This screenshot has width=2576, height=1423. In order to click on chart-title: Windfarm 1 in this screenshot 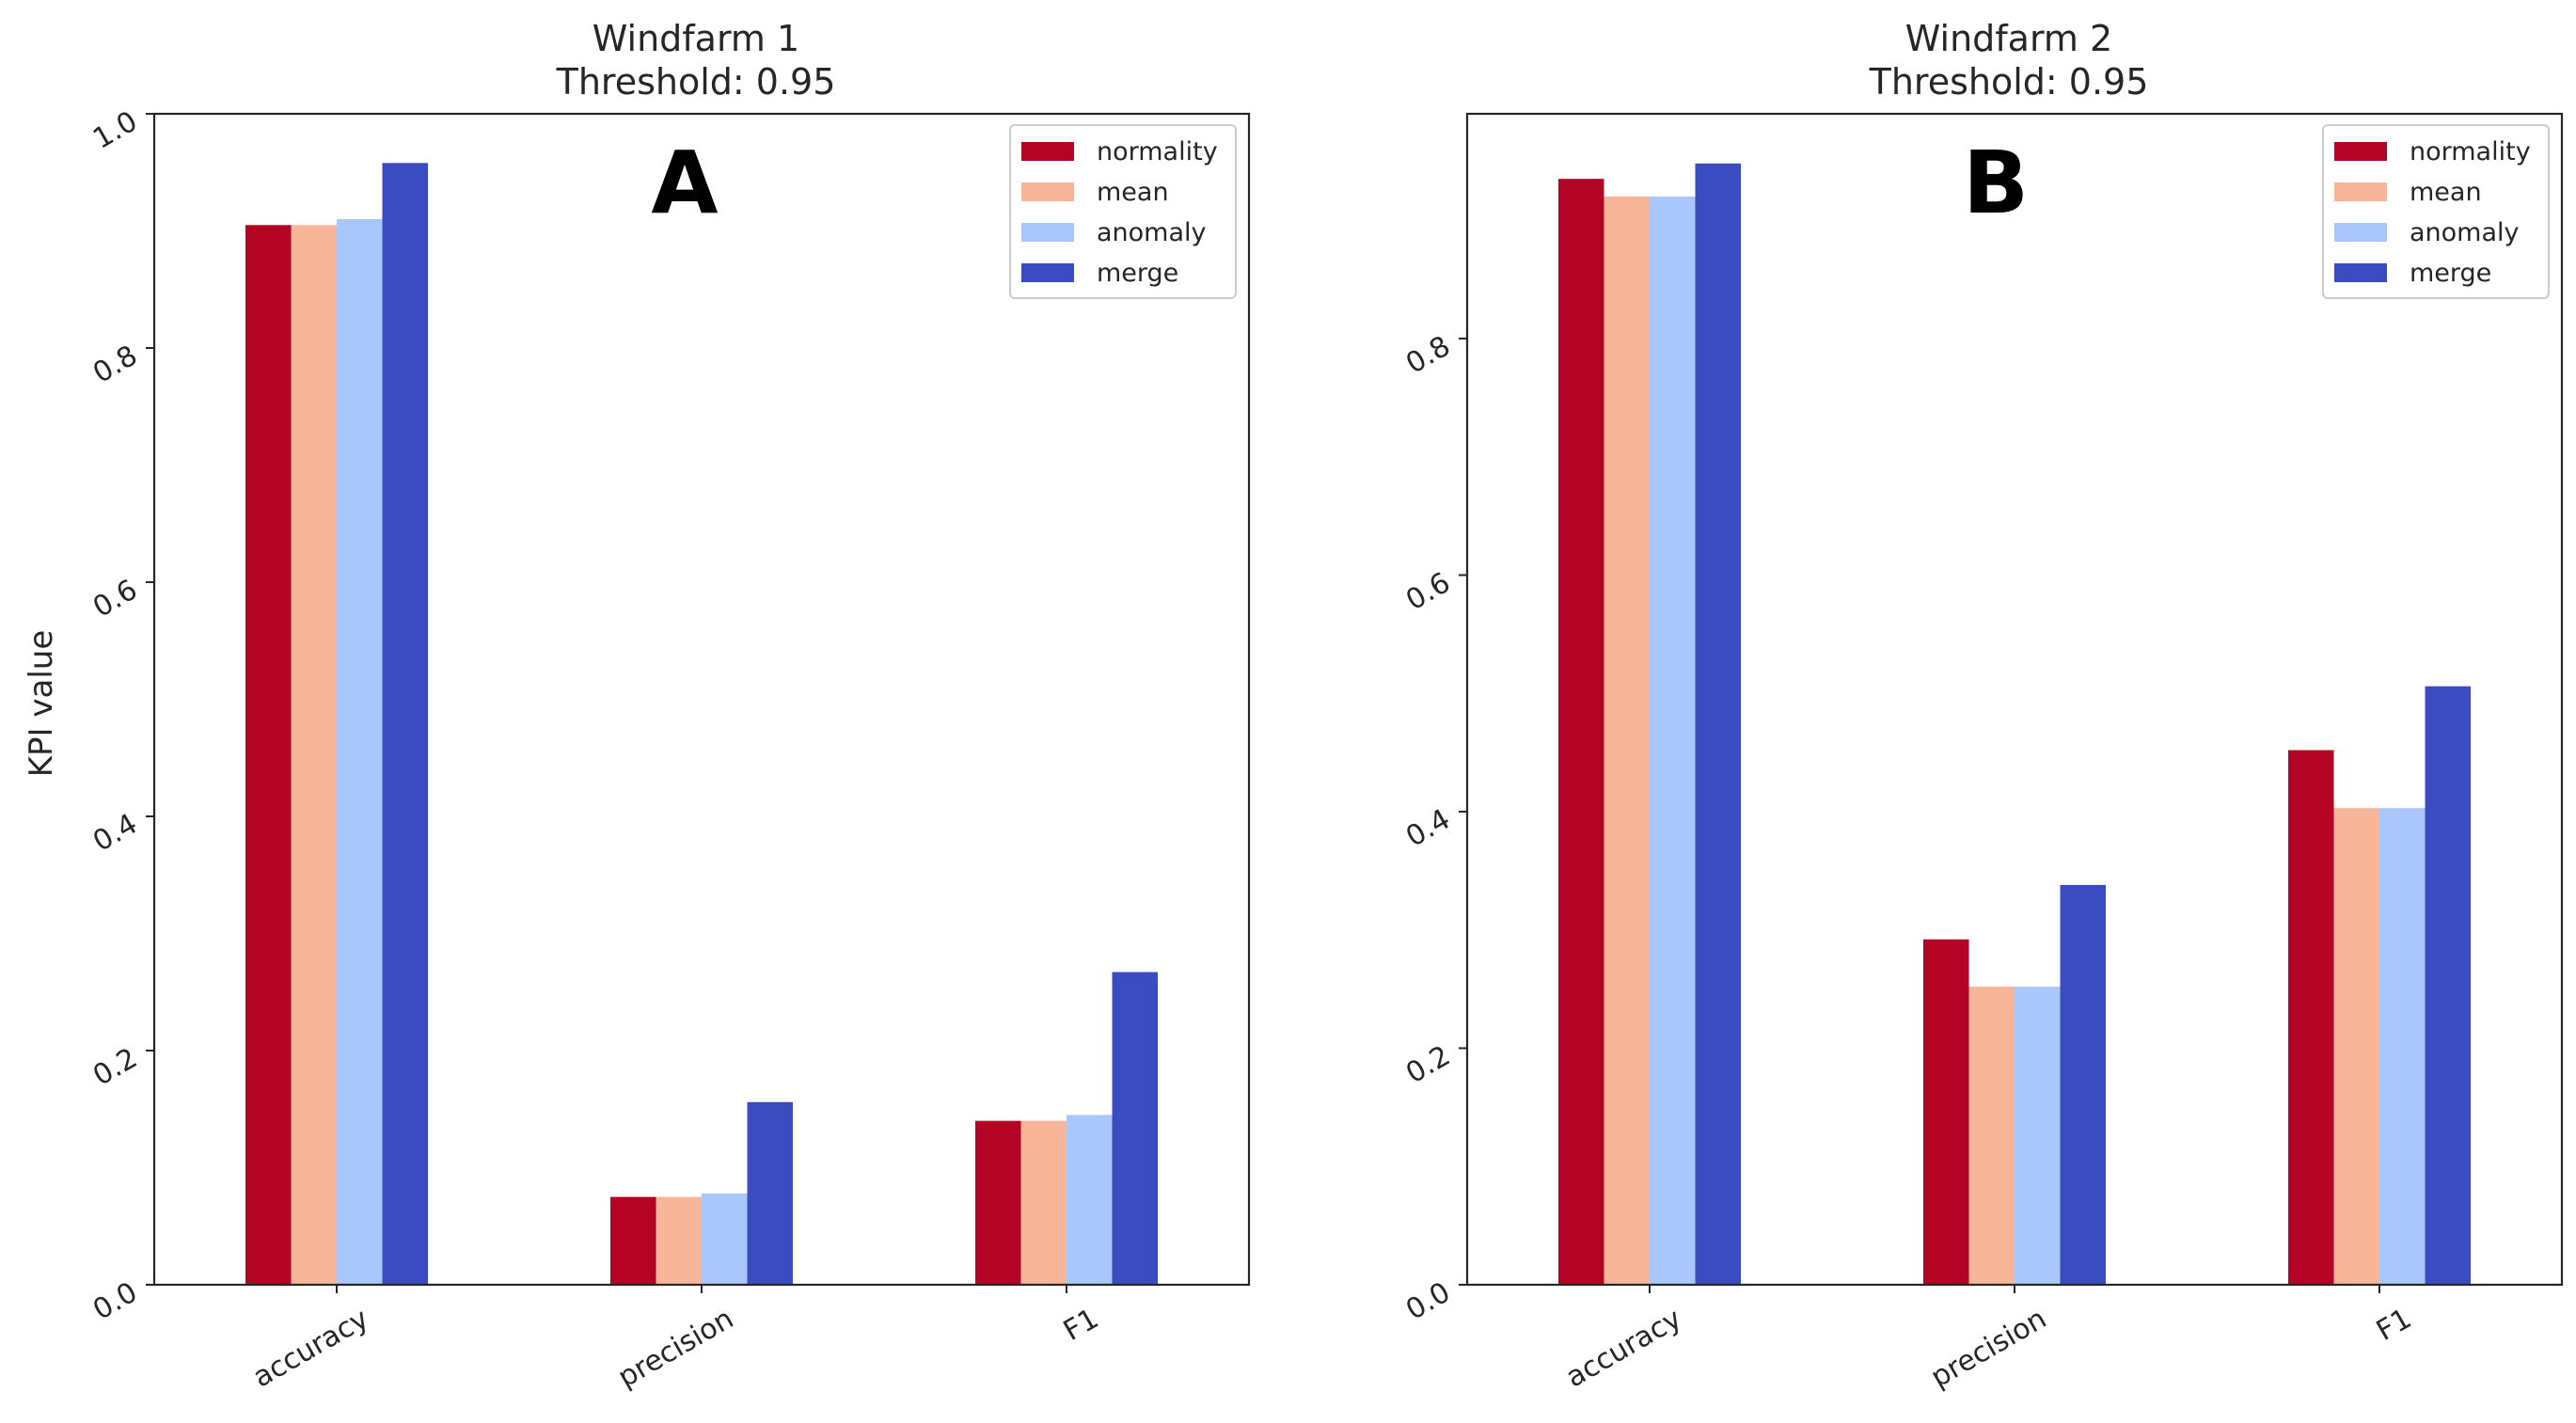, I will do `click(696, 38)`.